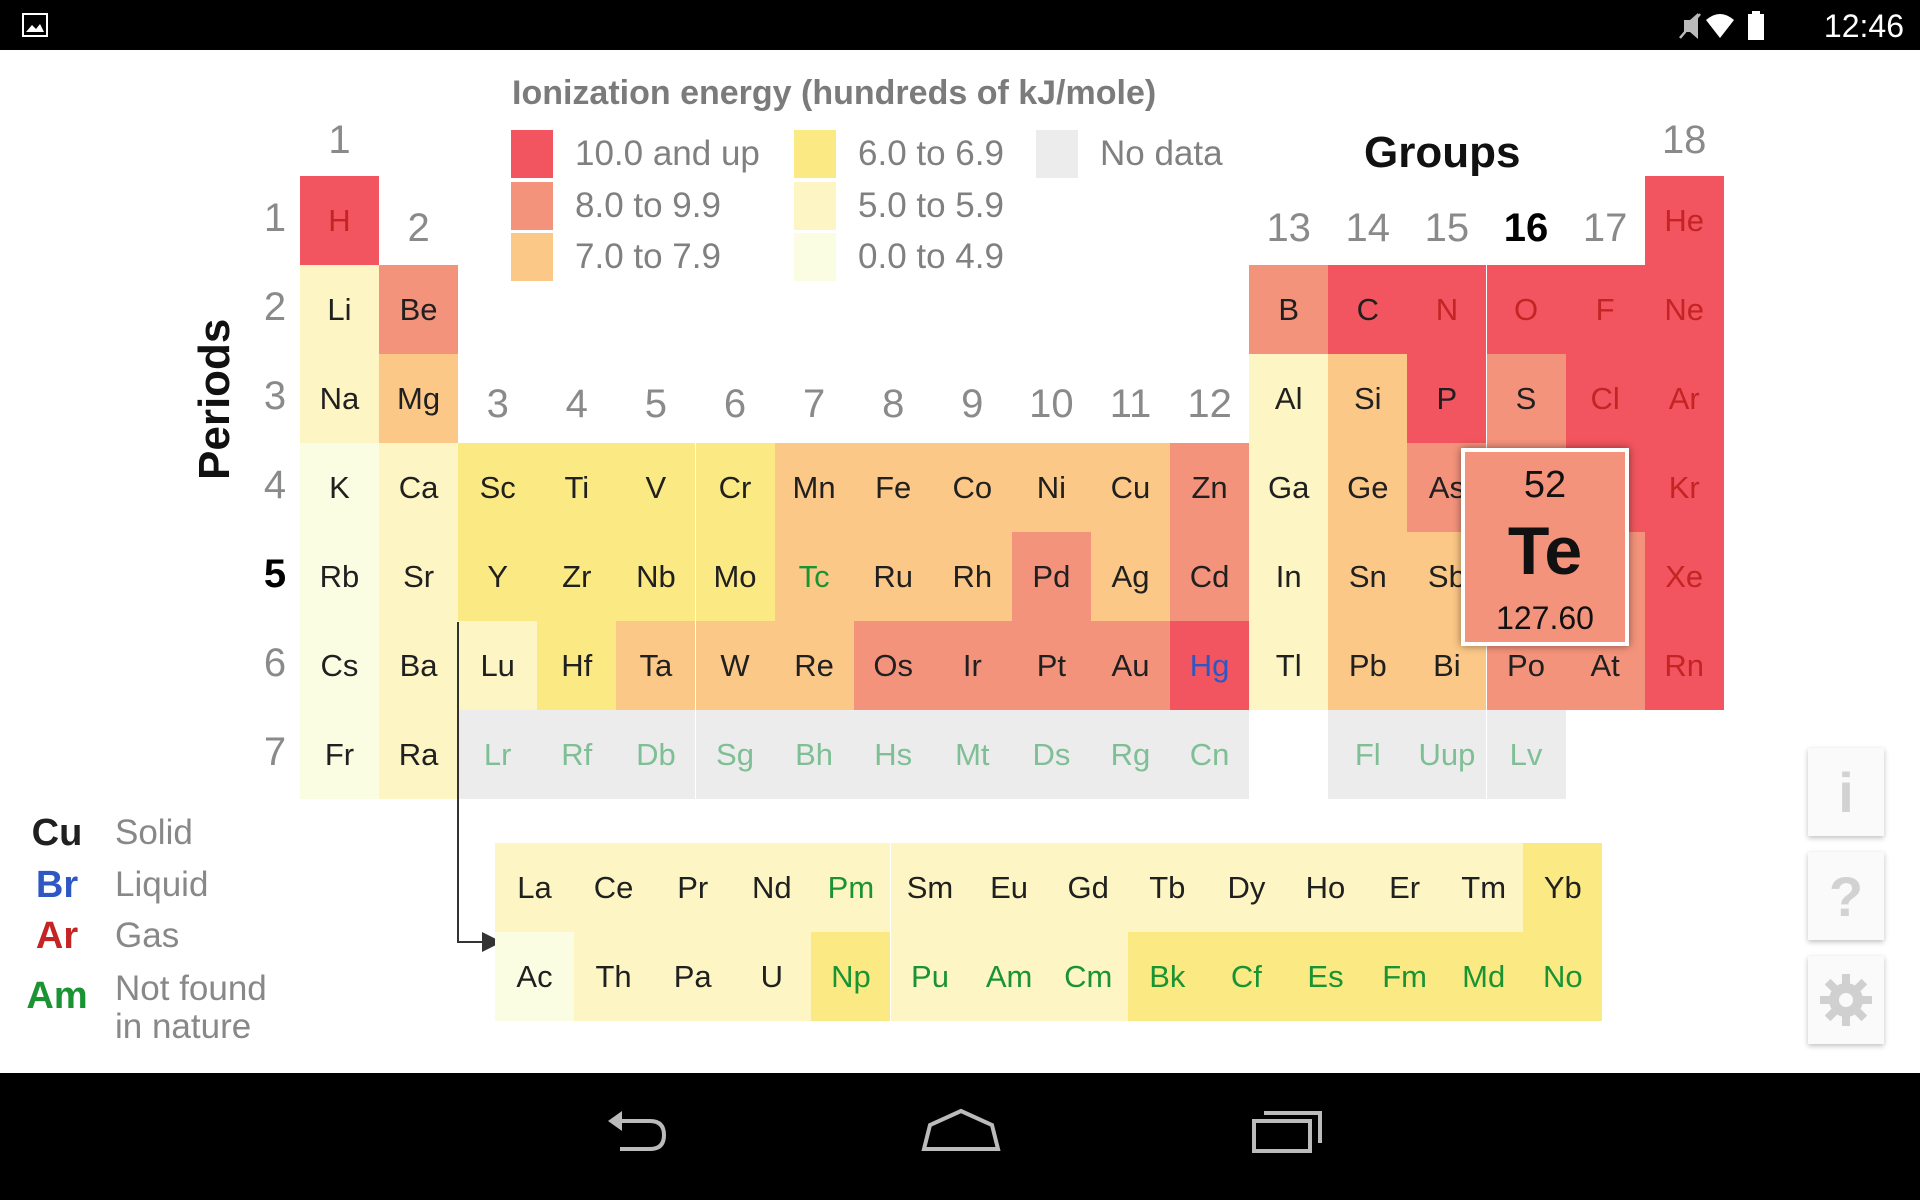  Describe the element at coordinates (614, 976) in the screenshot. I see `element-th: Th` at that location.